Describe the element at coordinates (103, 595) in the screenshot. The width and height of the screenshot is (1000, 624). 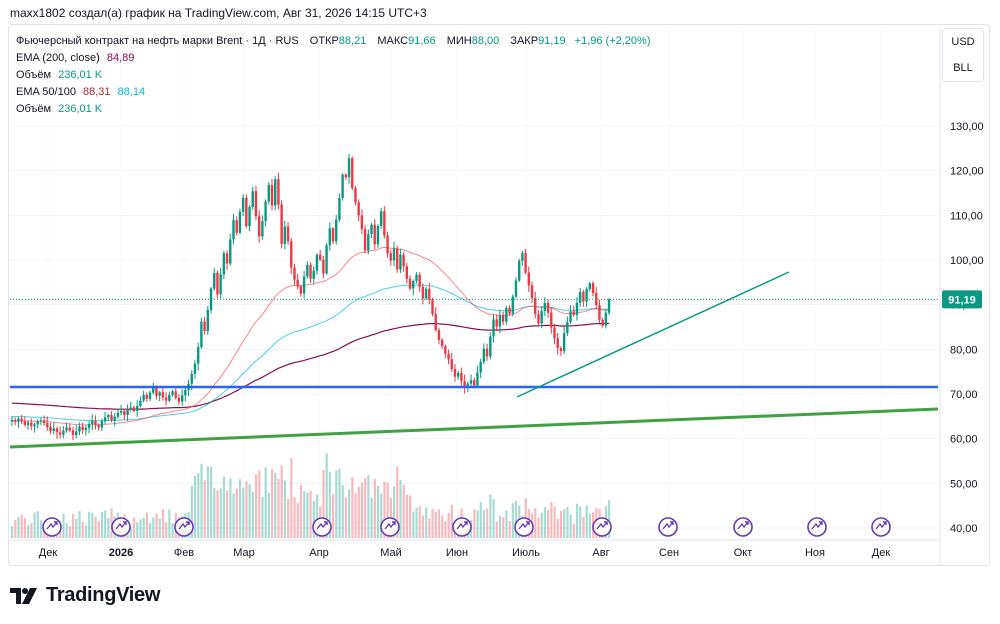
I see `tradingview-wordmark: TradingView` at that location.